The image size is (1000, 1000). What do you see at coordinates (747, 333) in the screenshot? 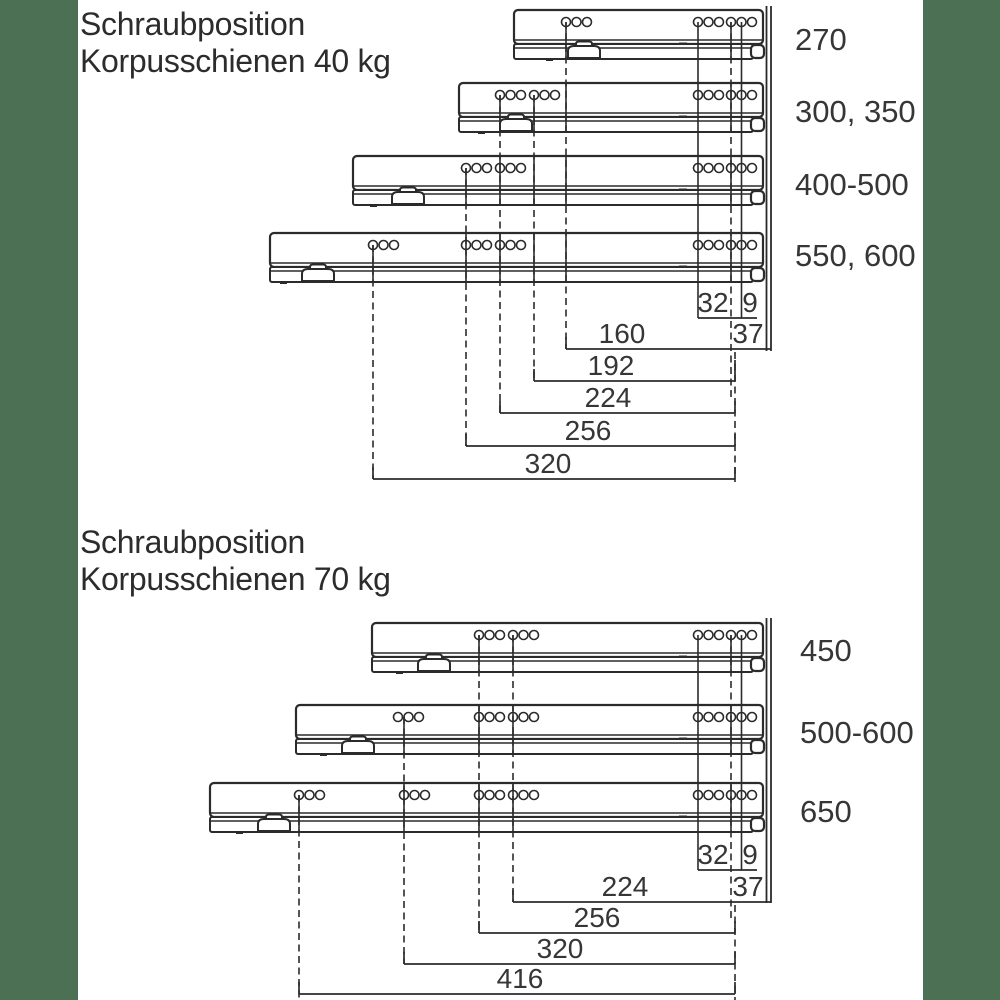
I see `dim-37-40kg: 37` at bounding box center [747, 333].